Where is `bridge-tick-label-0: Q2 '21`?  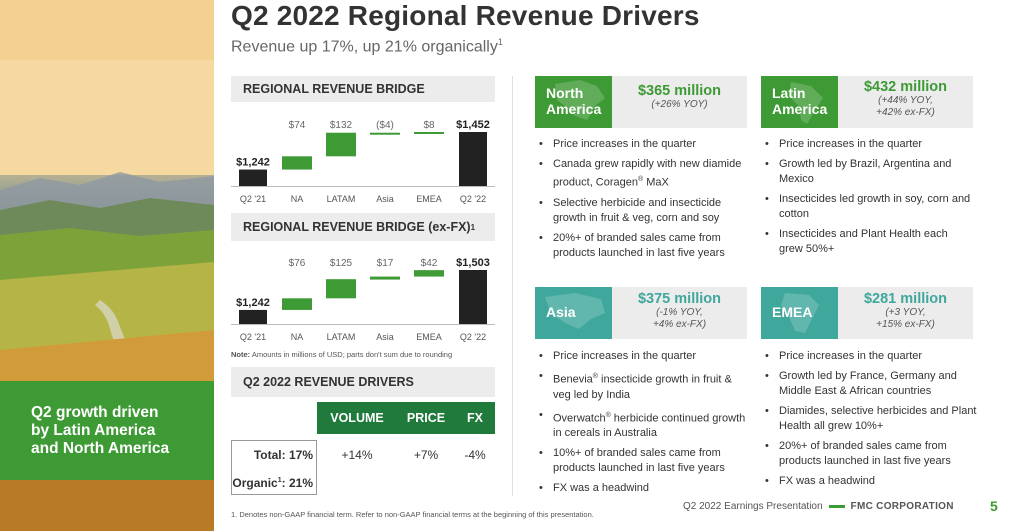 bridge-tick-label-0: Q2 '21 is located at coordinates (253, 199).